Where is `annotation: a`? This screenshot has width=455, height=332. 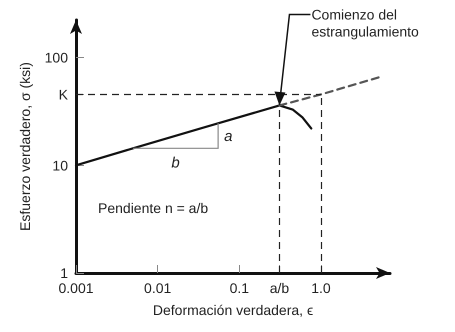
annotation: a is located at coordinates (228, 136).